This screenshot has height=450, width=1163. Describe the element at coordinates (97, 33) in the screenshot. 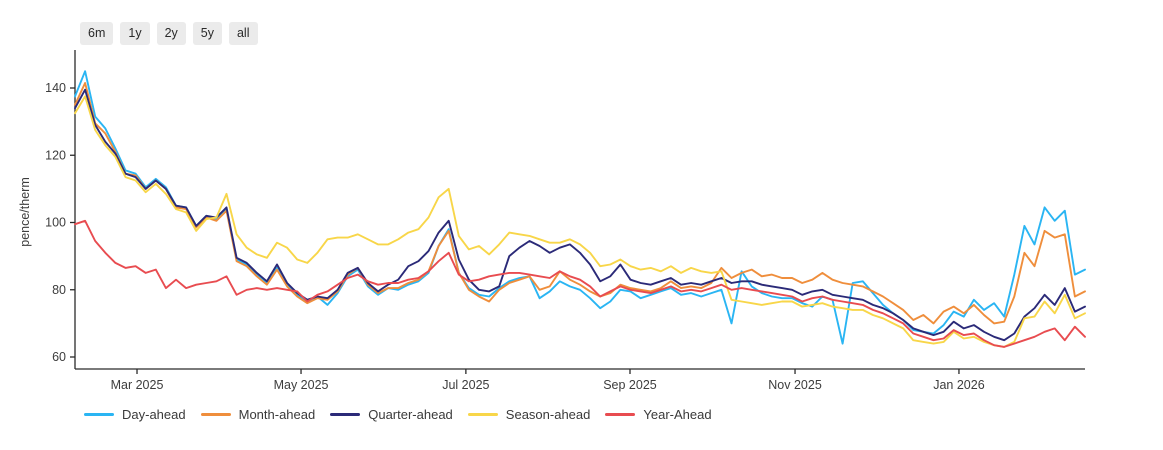

I see `range-button-6m: 6m` at that location.